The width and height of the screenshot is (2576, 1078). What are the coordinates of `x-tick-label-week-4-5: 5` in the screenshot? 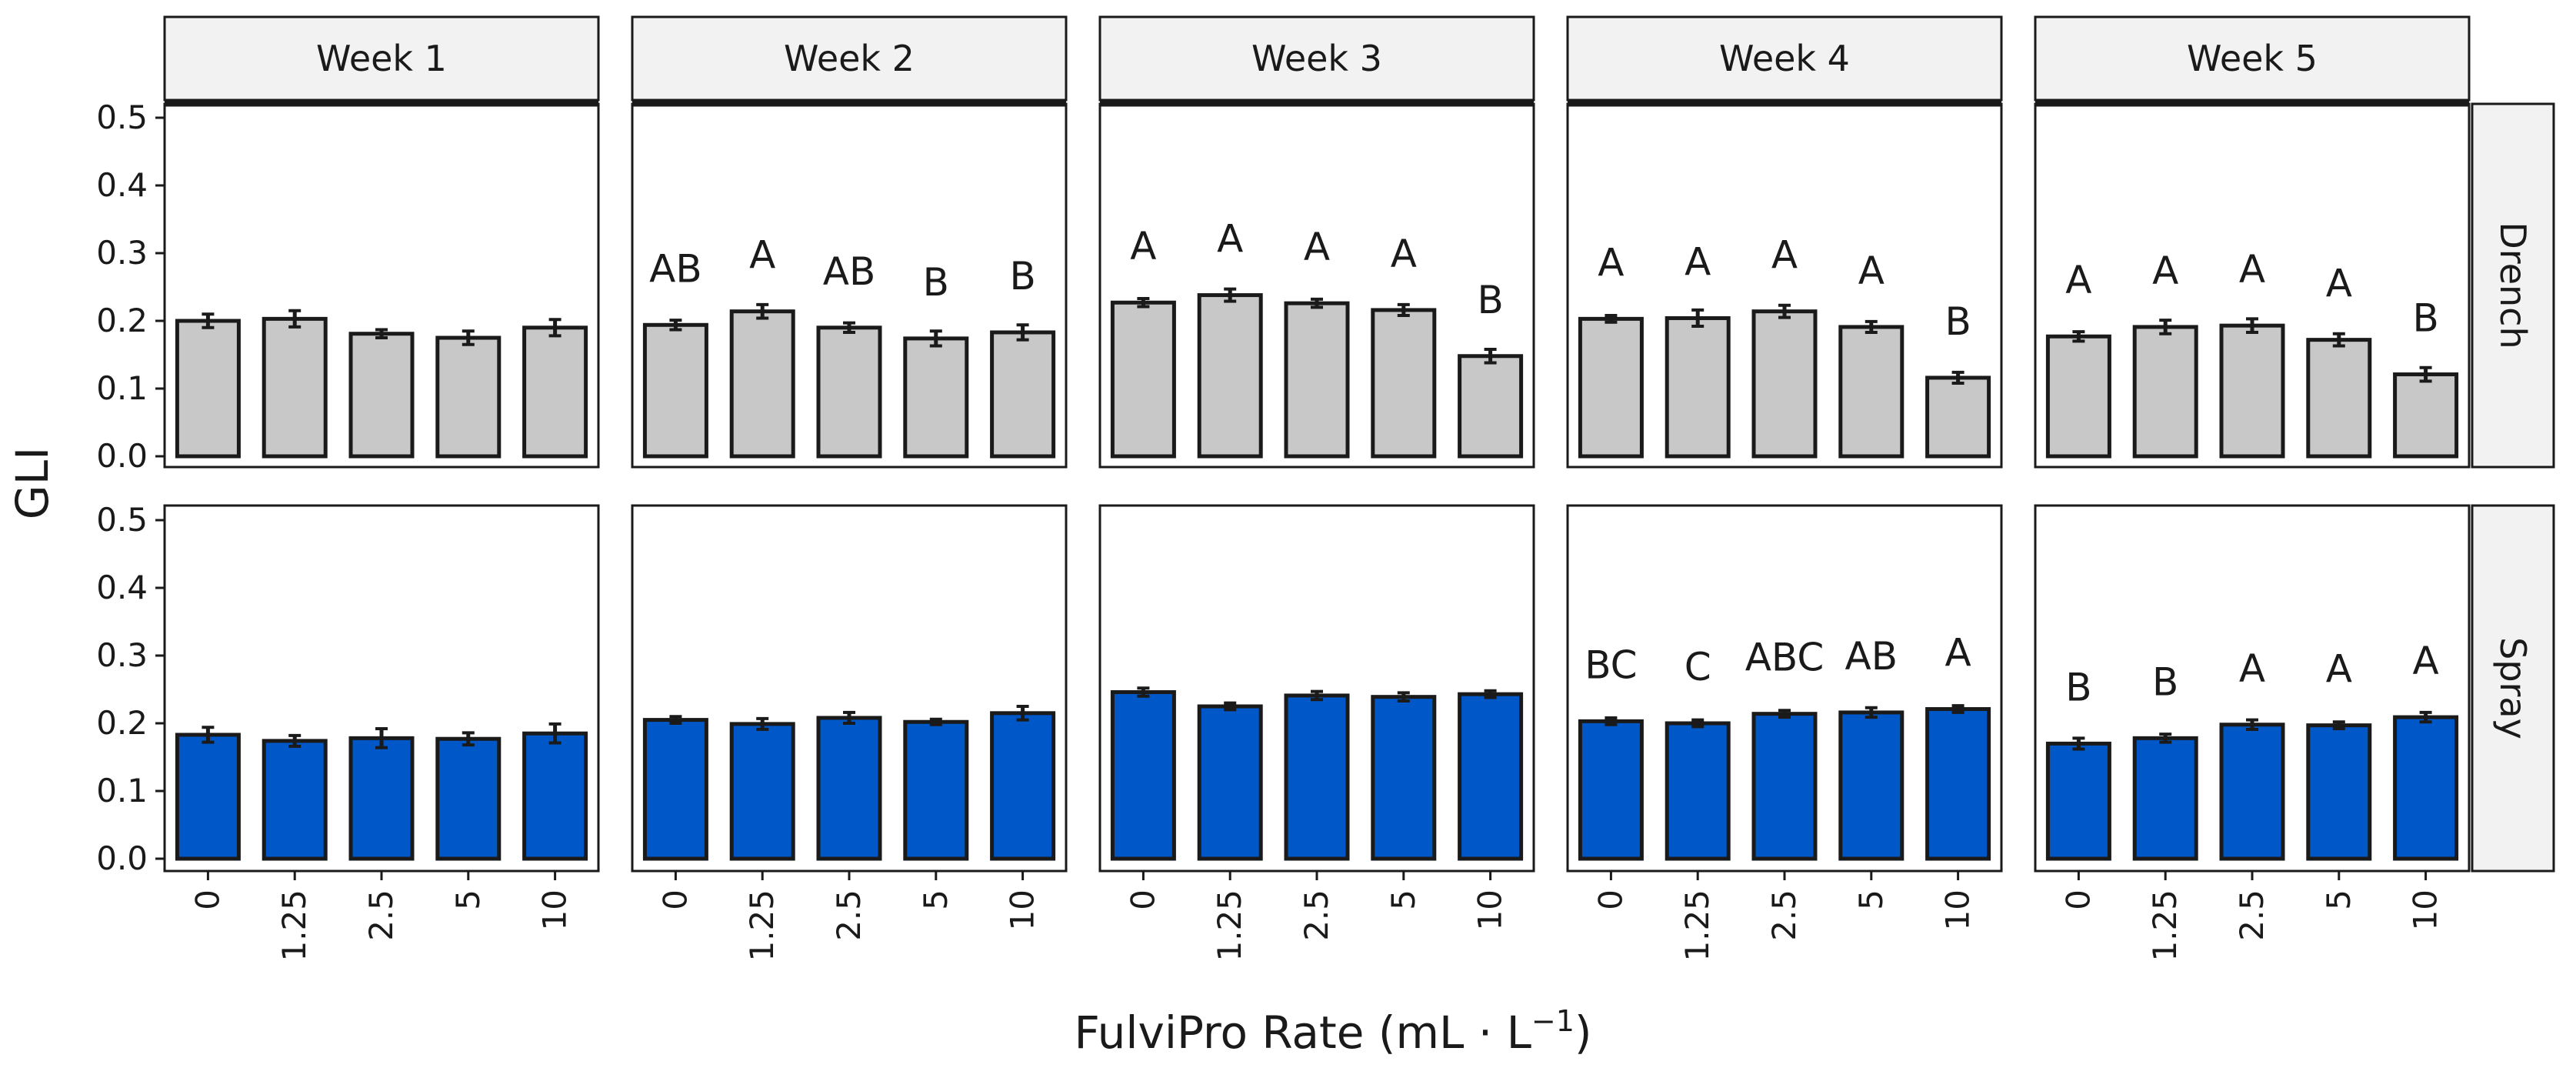 It's located at (1871, 899).